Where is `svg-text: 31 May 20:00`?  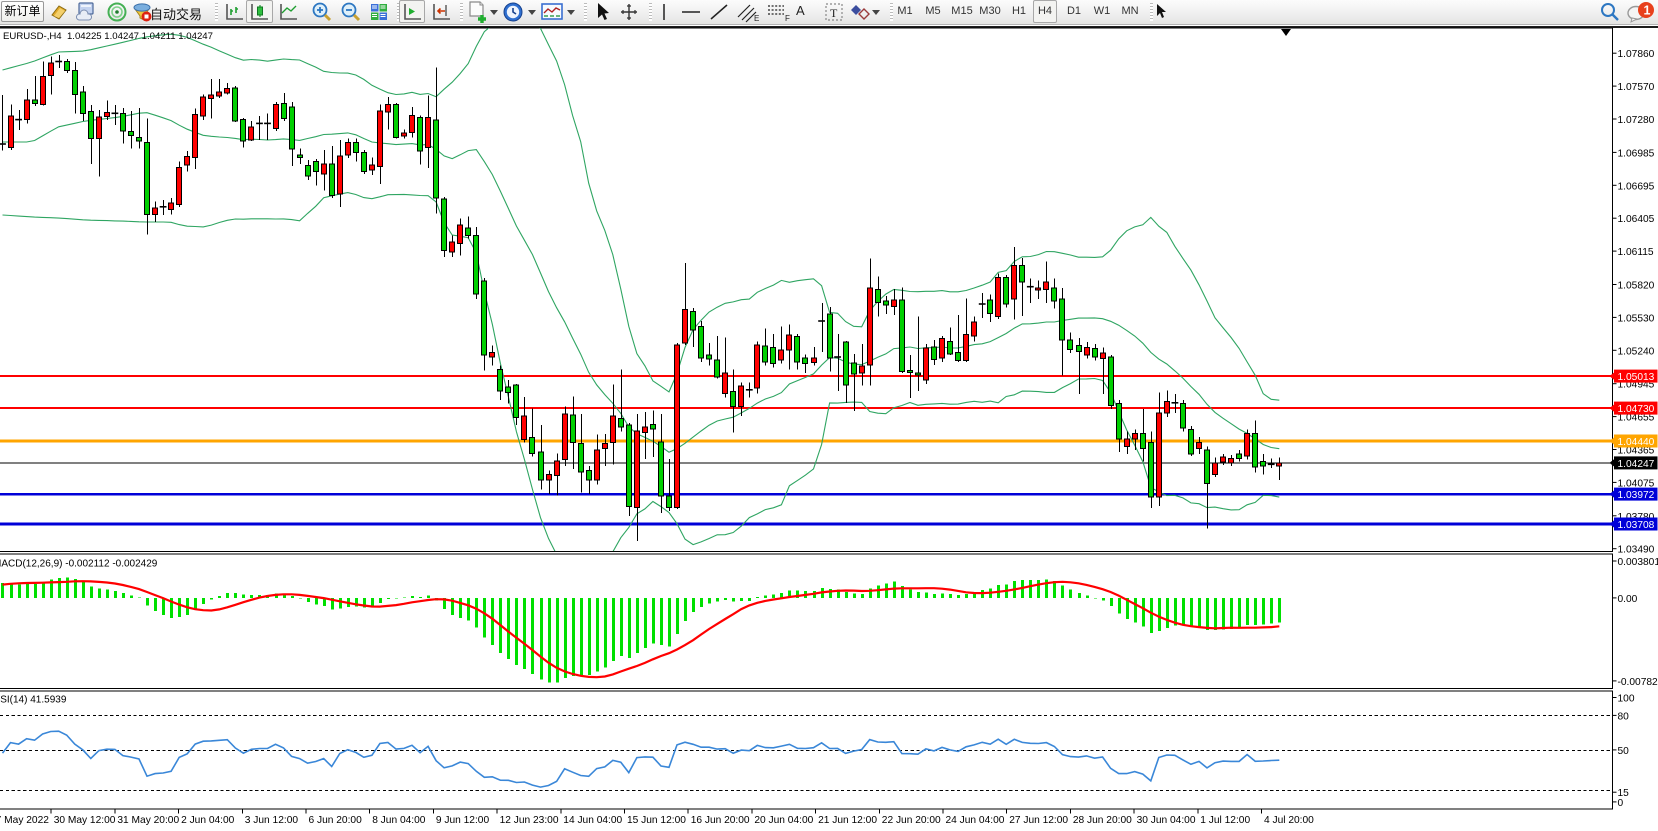 svg-text: 31 May 20:00 is located at coordinates (148, 820).